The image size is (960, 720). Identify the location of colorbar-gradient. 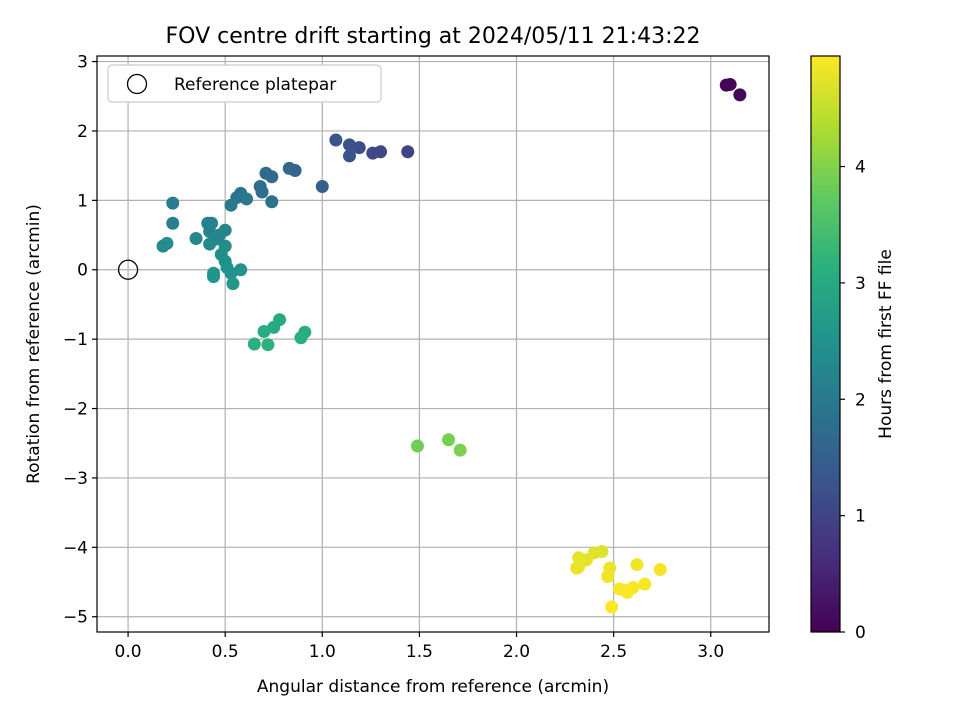
(825, 344).